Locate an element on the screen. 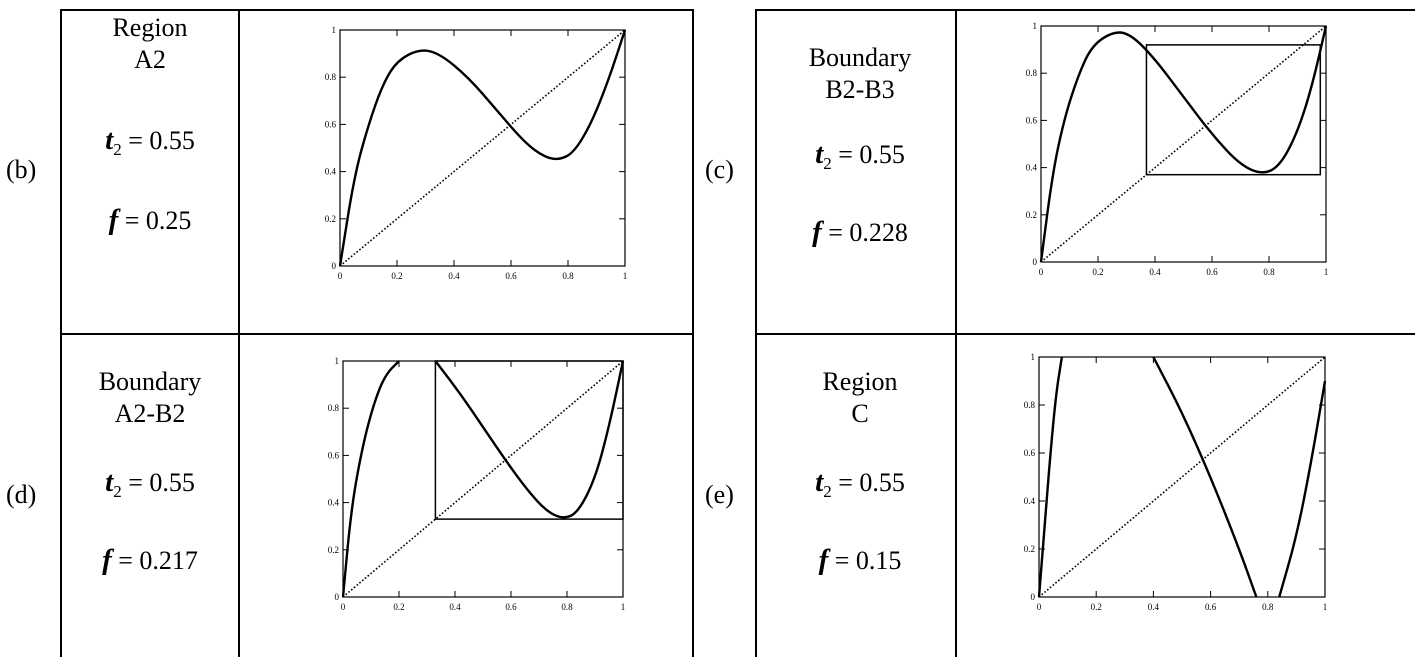 The height and width of the screenshot is (657, 1415). panel-description: Boundary A2-B2 t2 = 0.55 f = 0.217 is located at coordinates (150, 471).